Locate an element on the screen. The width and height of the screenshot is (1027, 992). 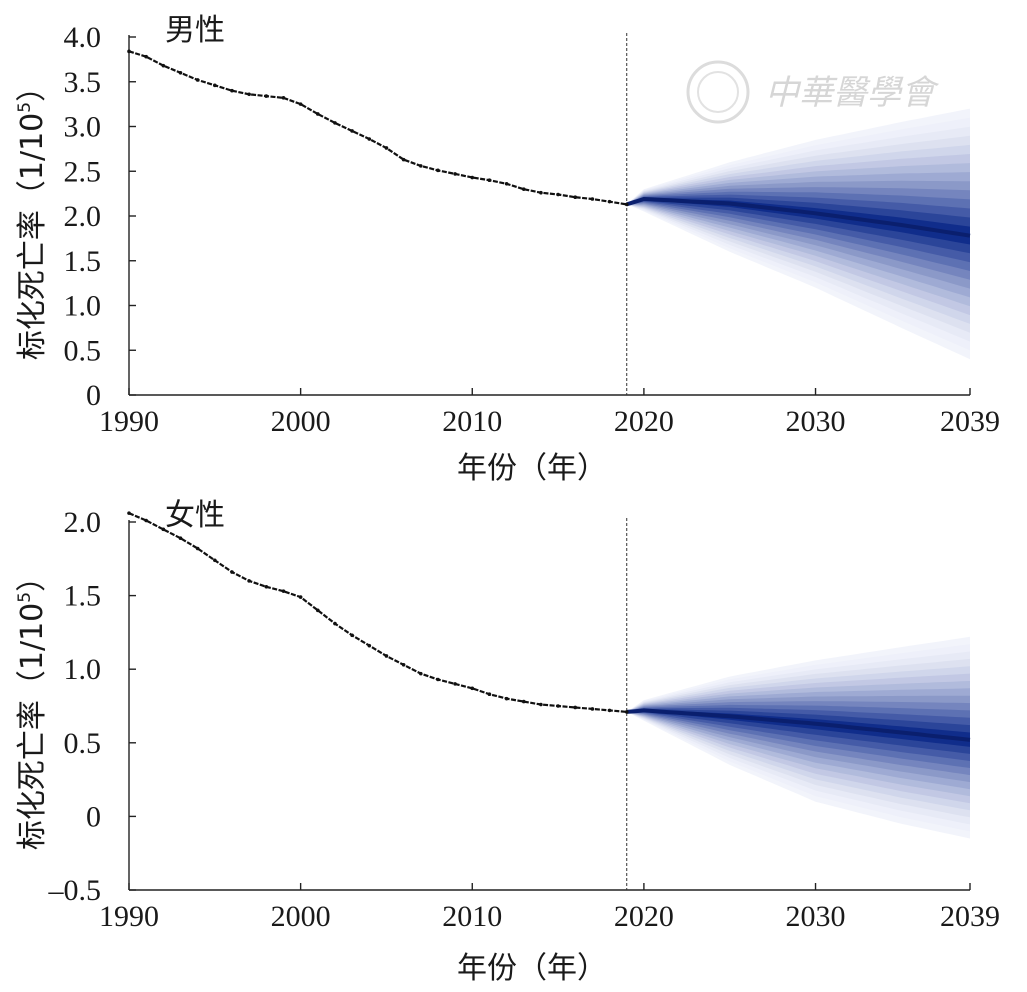
observed-series is located at coordinates (378, 128).